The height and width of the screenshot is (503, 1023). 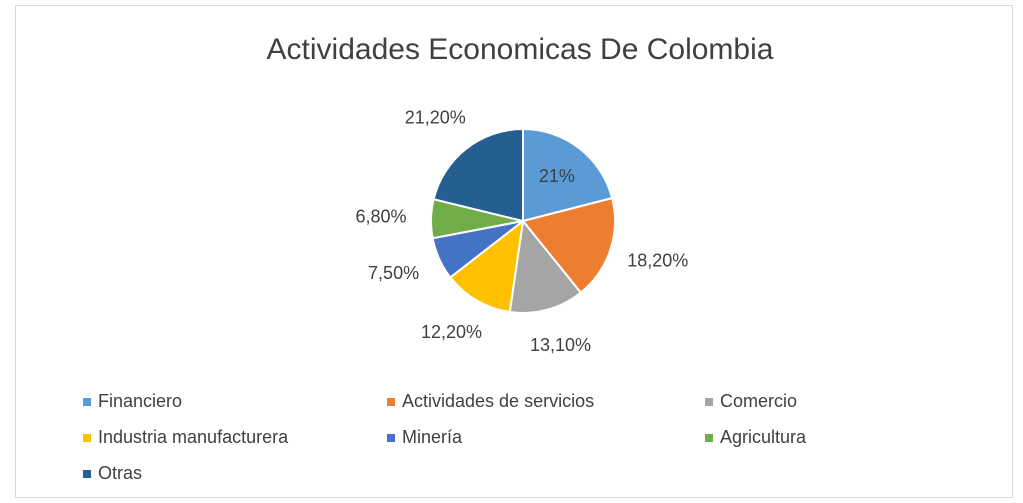 I want to click on data-label: 6,80%, so click(x=381, y=216).